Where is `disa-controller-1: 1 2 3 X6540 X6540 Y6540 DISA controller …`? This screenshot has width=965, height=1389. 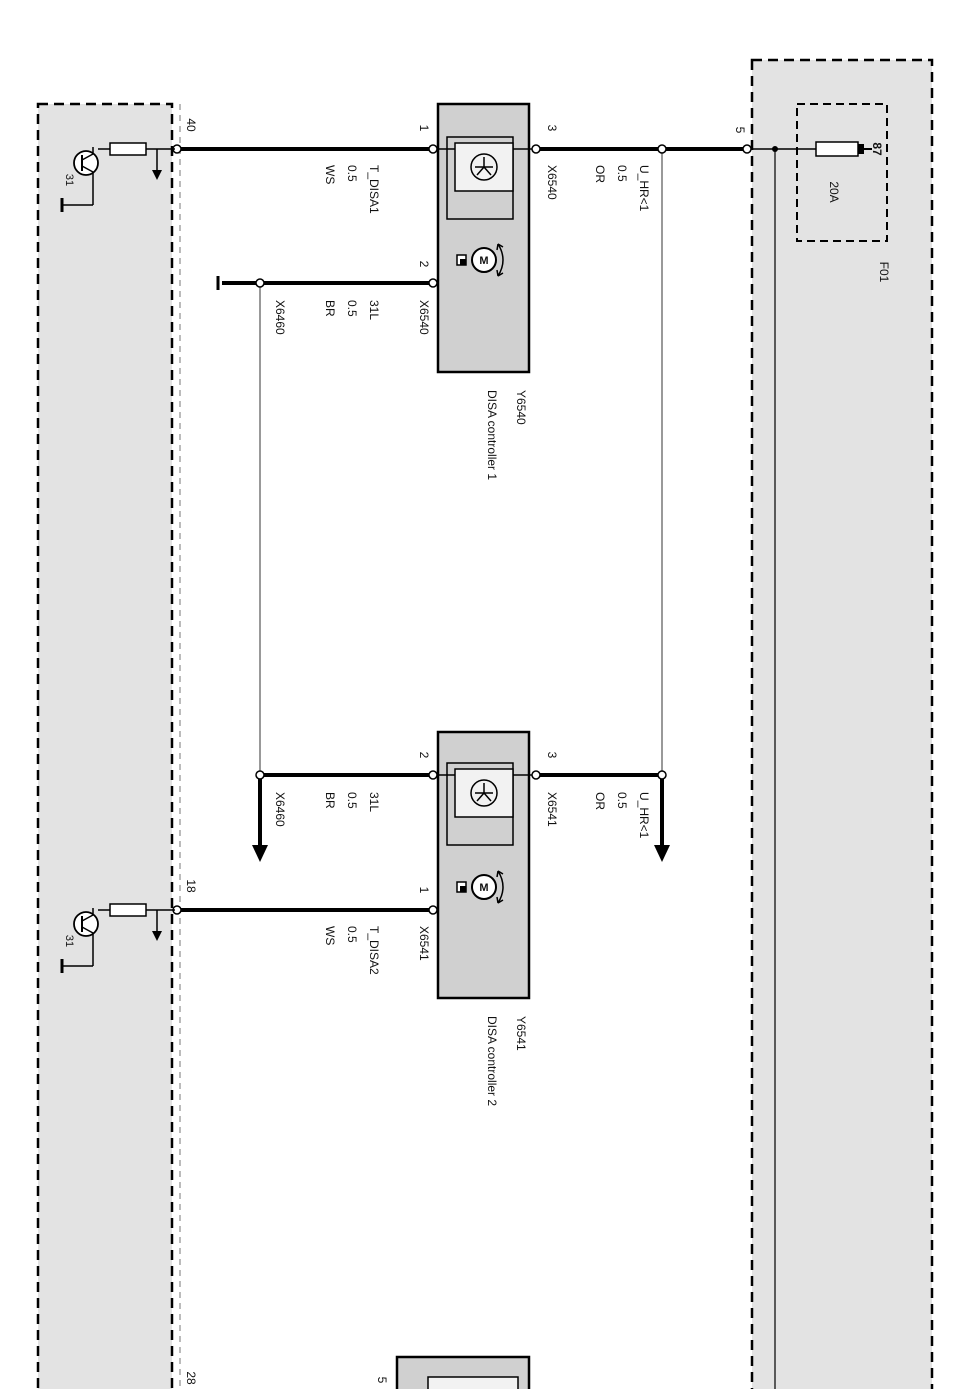 disa-controller-1: 1 2 3 X6540 X6540 Y6540 DISA controller … is located at coordinates (462, 291).